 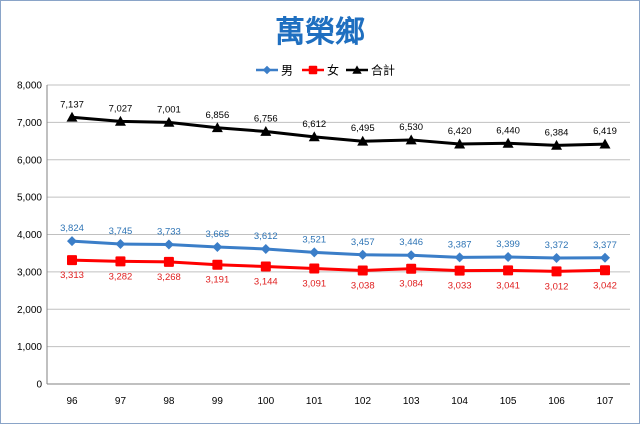 I want to click on y-tick-label: 2,000, so click(x=29, y=310).